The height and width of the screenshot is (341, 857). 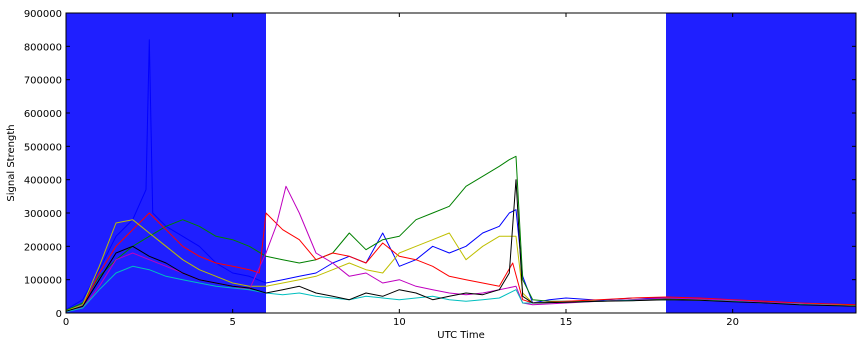 I want to click on x-tick-label: 0, so click(x=66, y=322).